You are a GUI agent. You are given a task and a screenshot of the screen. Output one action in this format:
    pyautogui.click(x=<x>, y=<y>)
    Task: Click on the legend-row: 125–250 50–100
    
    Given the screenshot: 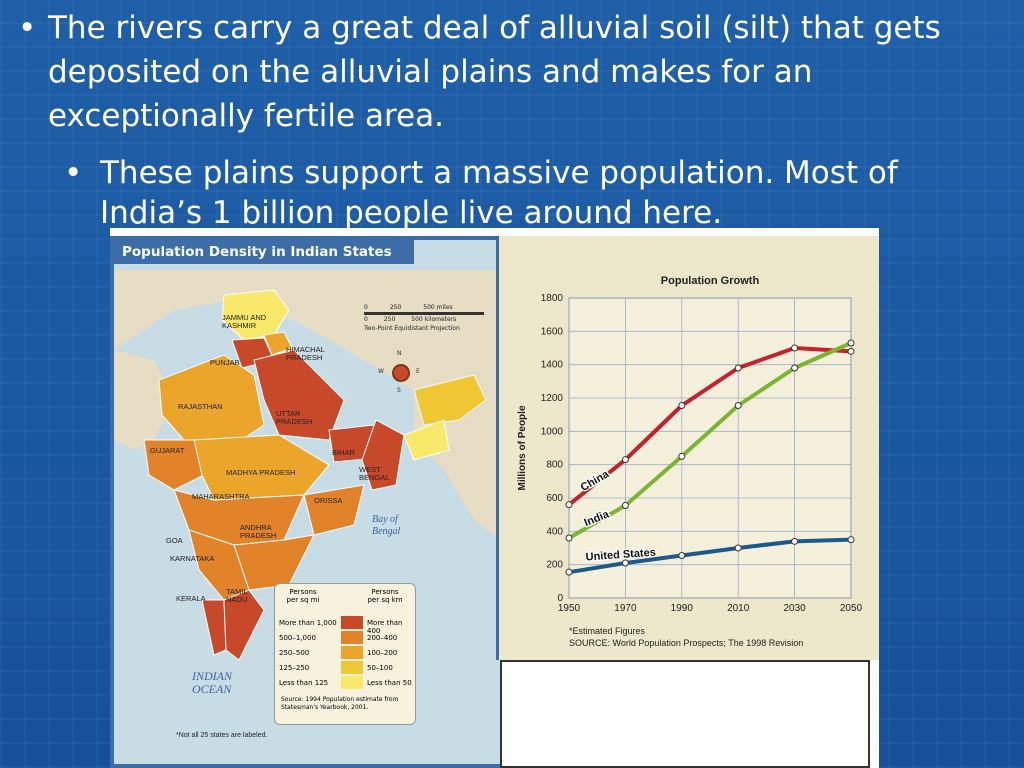 What is the action you would take?
    pyautogui.click(x=345, y=668)
    